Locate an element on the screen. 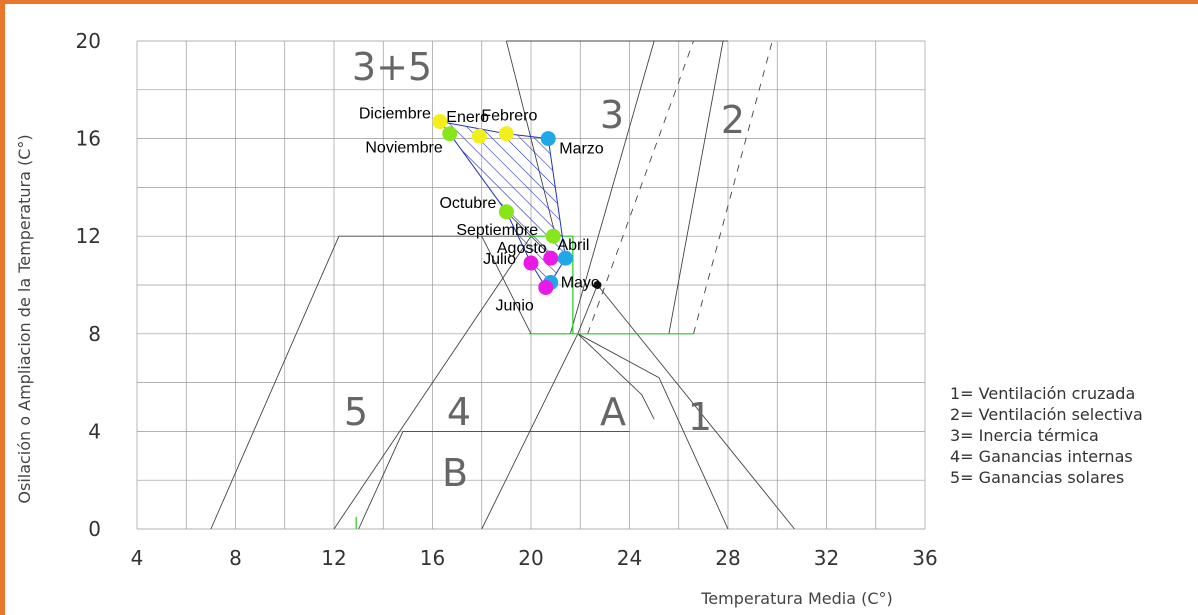  x-axis-title: Temperatura Media (C°) is located at coordinates (796, 598).